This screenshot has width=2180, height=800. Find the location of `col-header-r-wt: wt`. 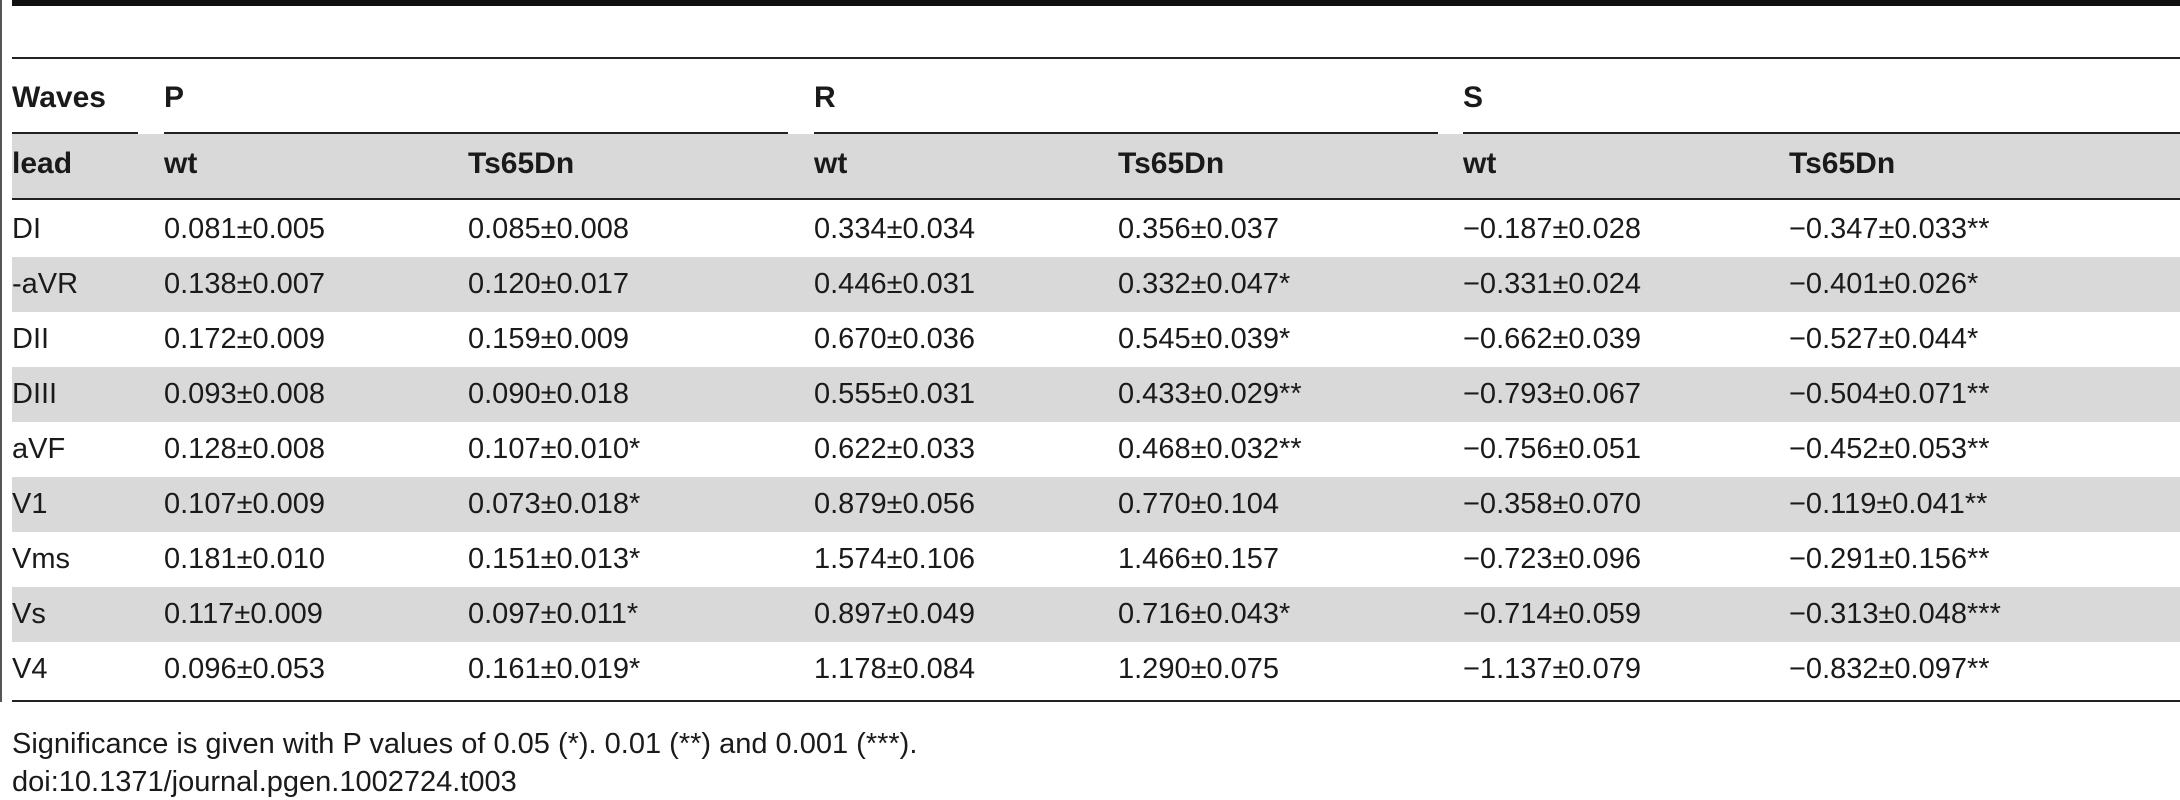

col-header-r-wt: wt is located at coordinates (831, 163).